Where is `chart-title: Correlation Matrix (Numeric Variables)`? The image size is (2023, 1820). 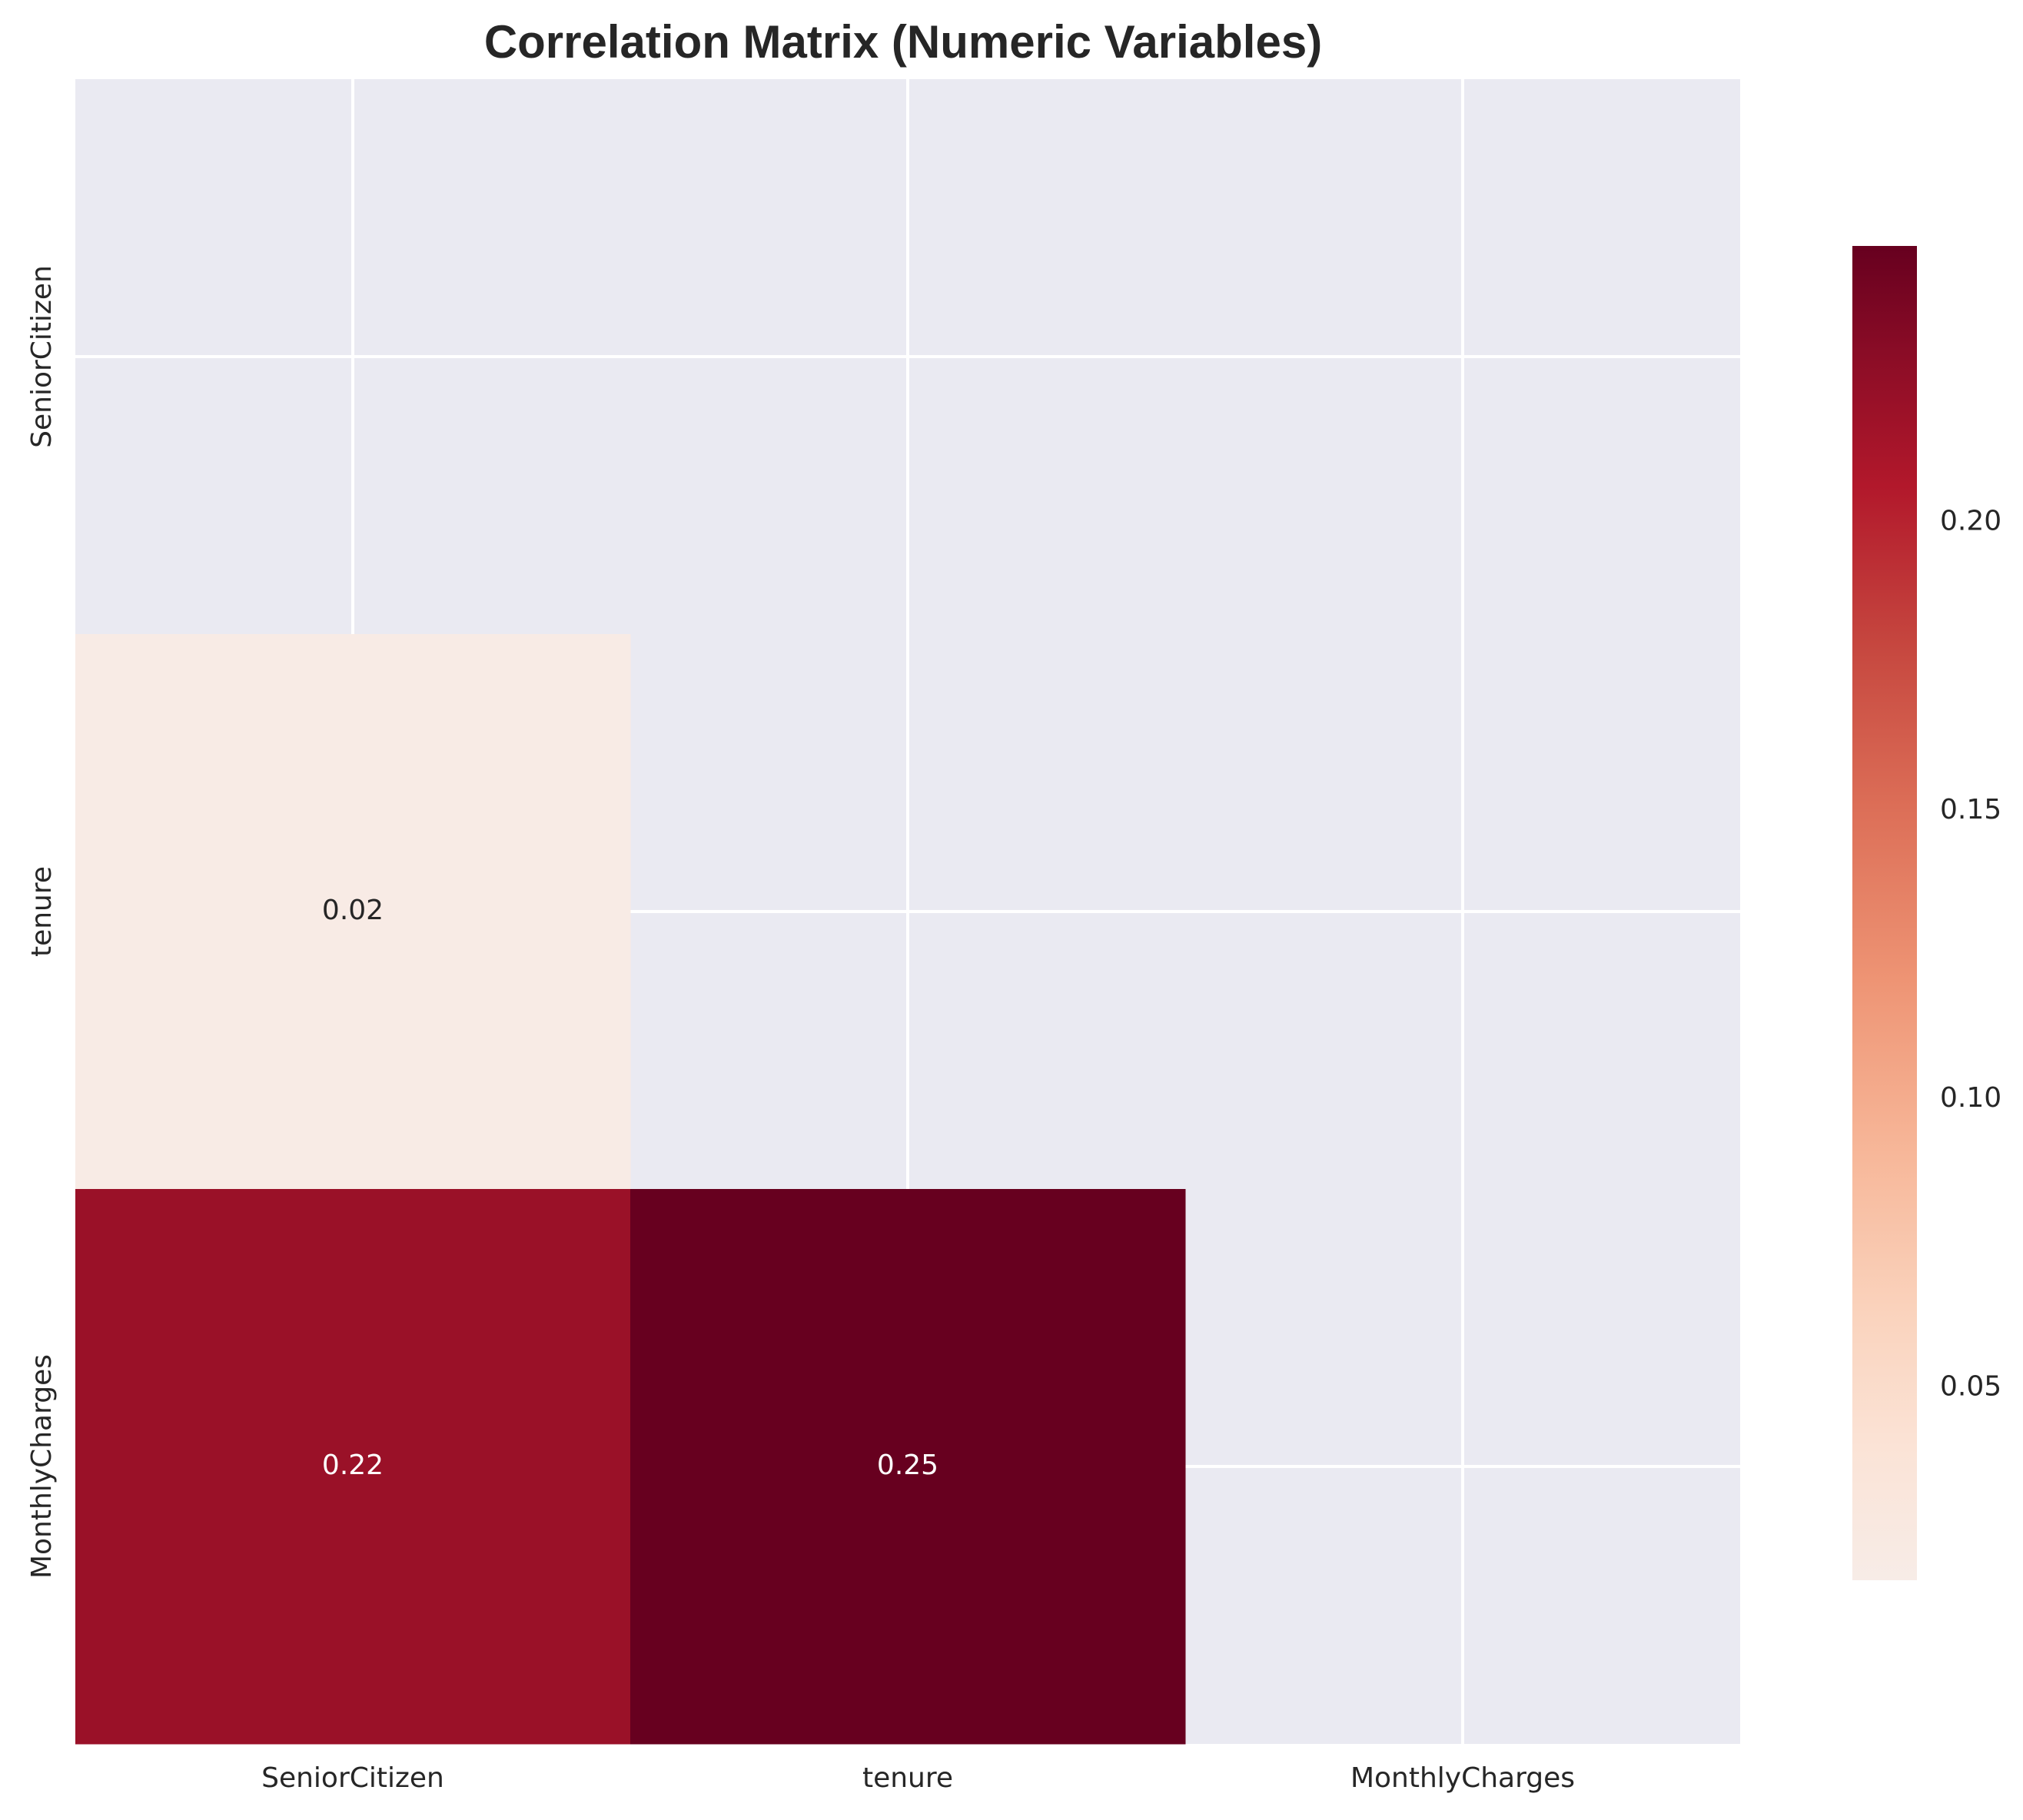
chart-title: Correlation Matrix (Numeric Variables) is located at coordinates (903, 42).